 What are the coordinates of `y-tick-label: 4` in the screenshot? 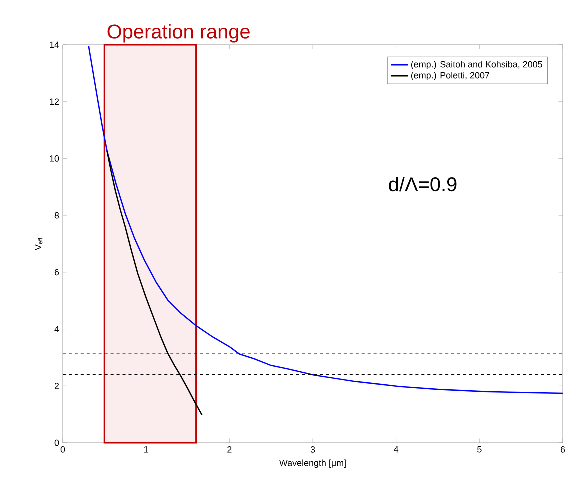 It's located at (57, 329).